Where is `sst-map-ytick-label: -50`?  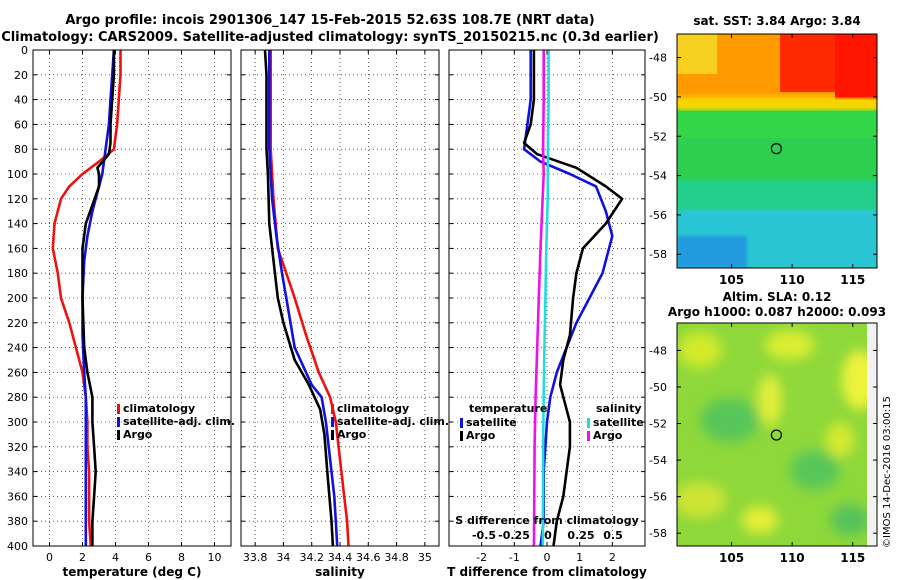 sst-map-ytick-label: -50 is located at coordinates (658, 97).